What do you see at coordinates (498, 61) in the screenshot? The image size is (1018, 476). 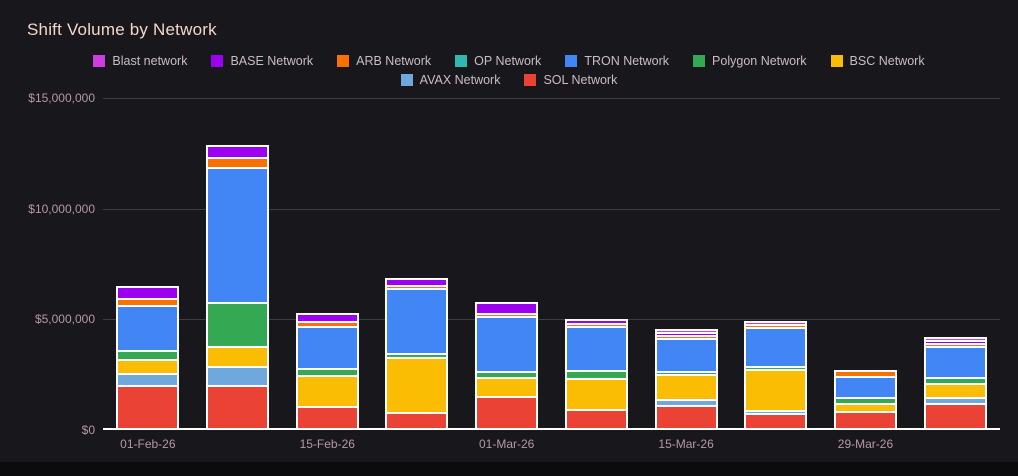 I see `legend-item-op-network: OP Network` at bounding box center [498, 61].